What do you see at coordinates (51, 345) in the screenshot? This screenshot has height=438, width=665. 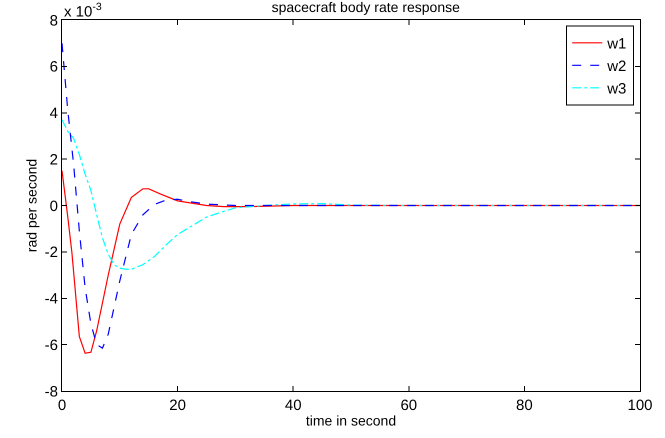 I see `y-tick-label: -6` at bounding box center [51, 345].